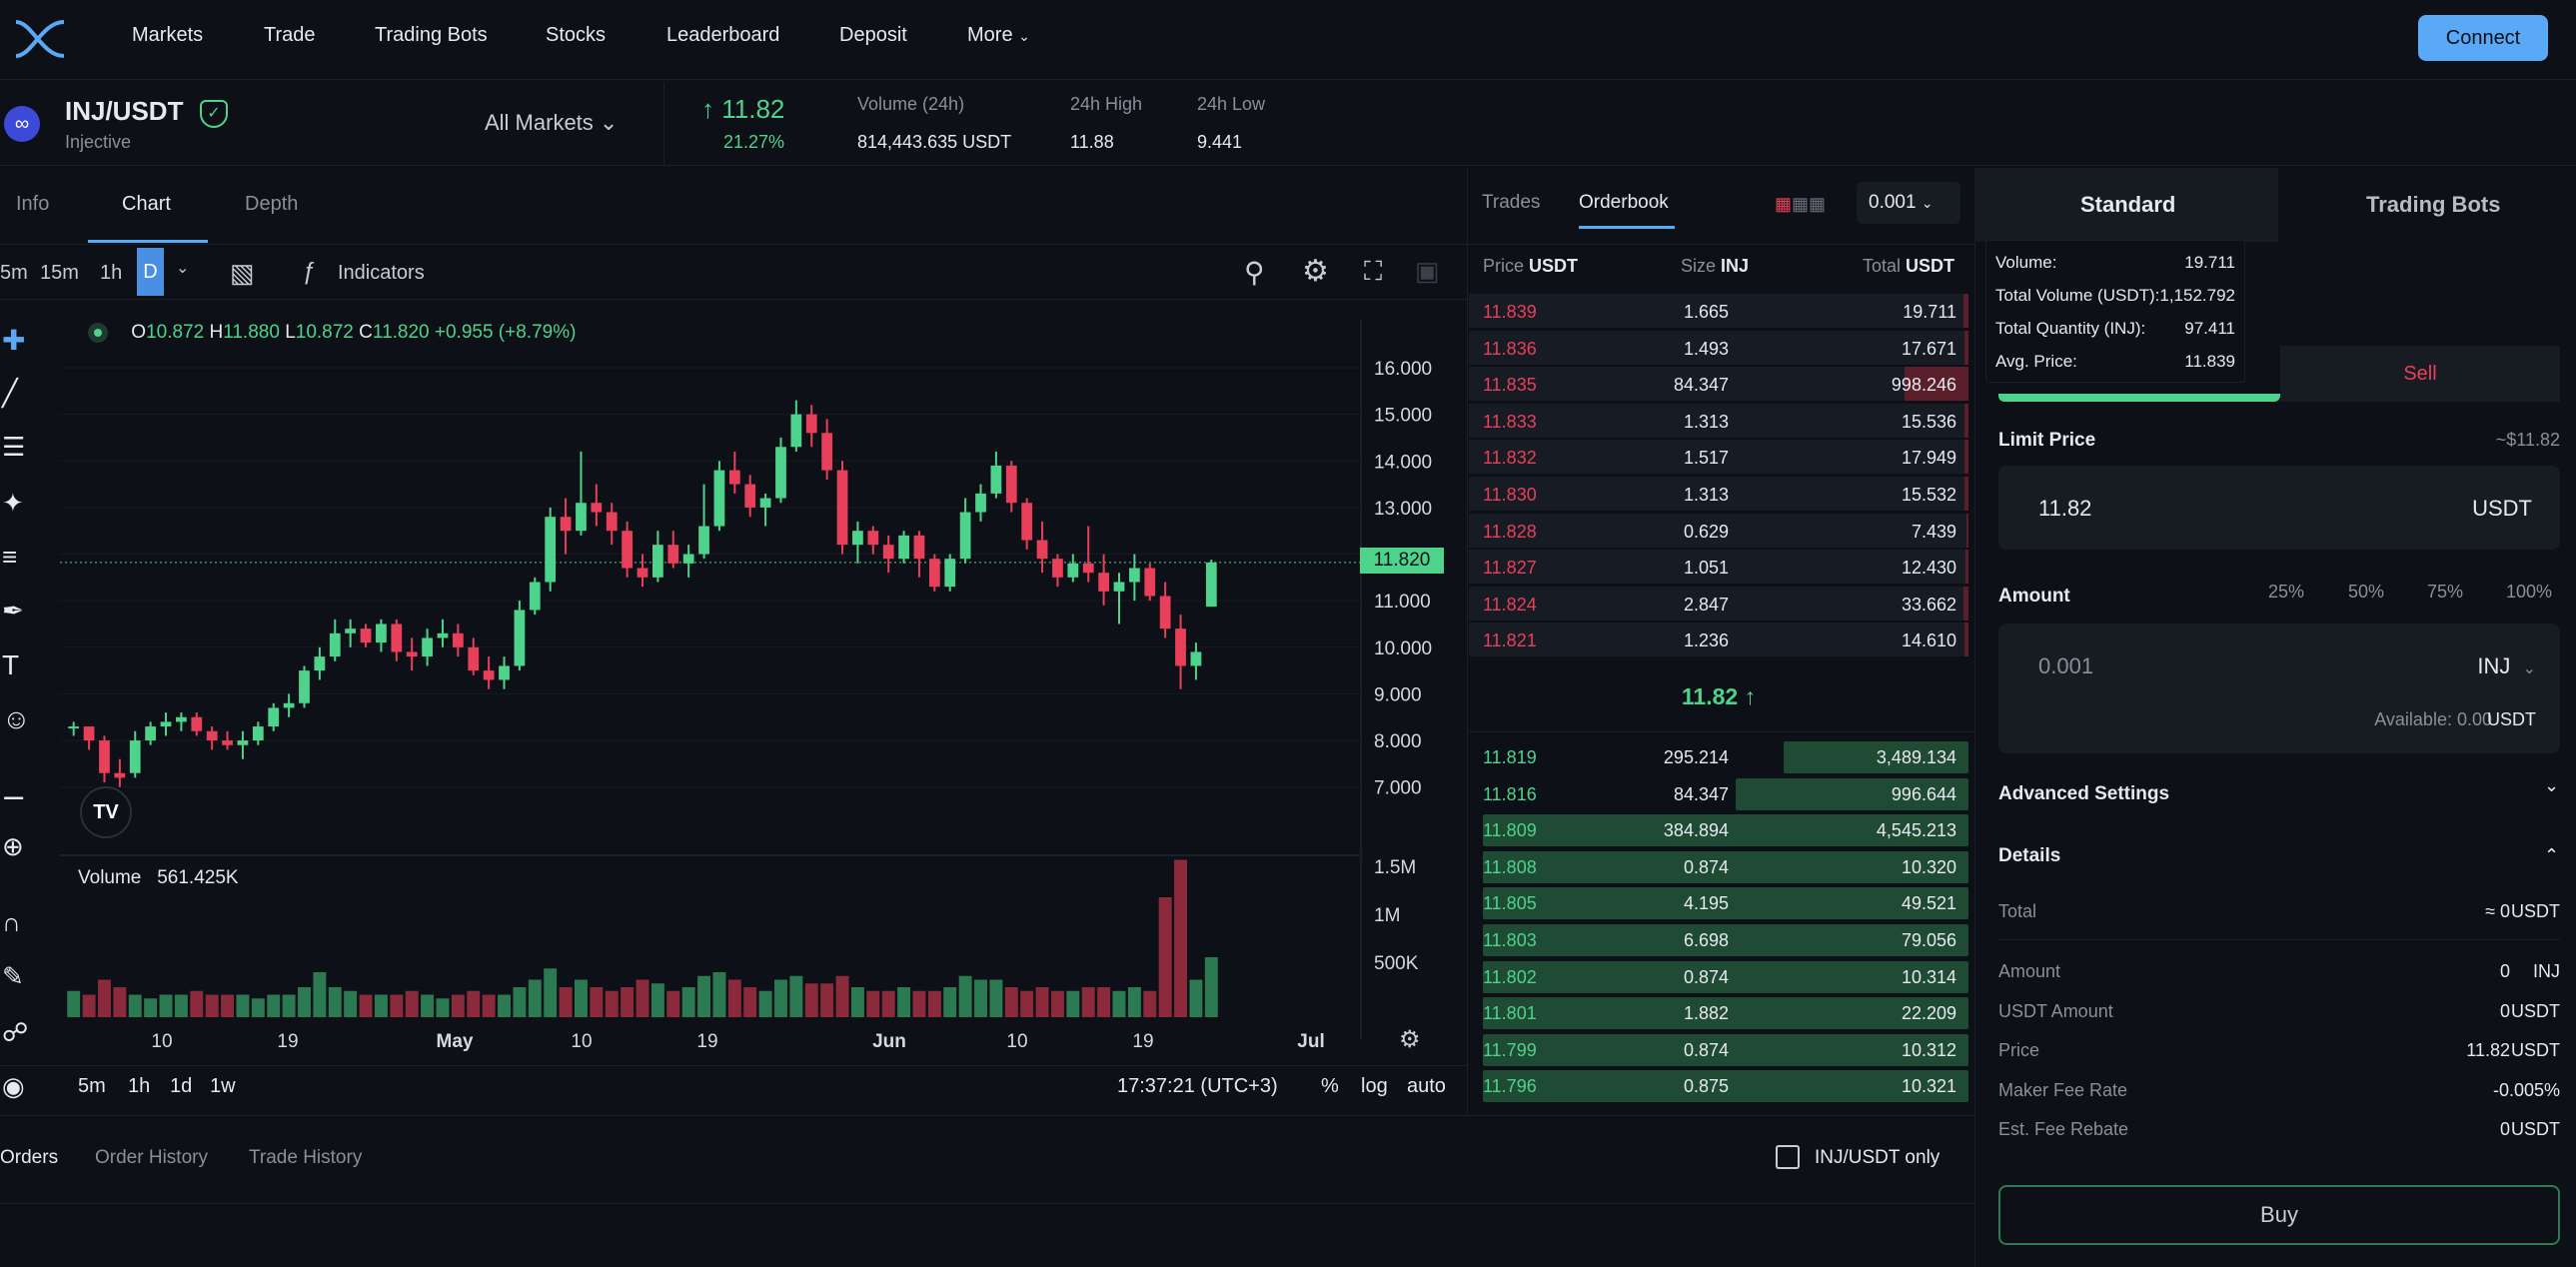 The width and height of the screenshot is (2576, 1267). I want to click on log-toggle: log, so click(1374, 1086).